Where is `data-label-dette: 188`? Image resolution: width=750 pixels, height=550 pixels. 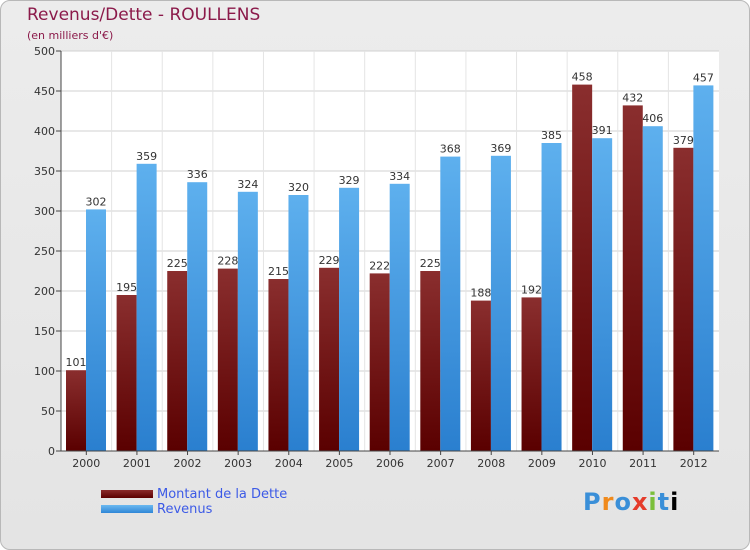
data-label-dette: 188 is located at coordinates (480, 293).